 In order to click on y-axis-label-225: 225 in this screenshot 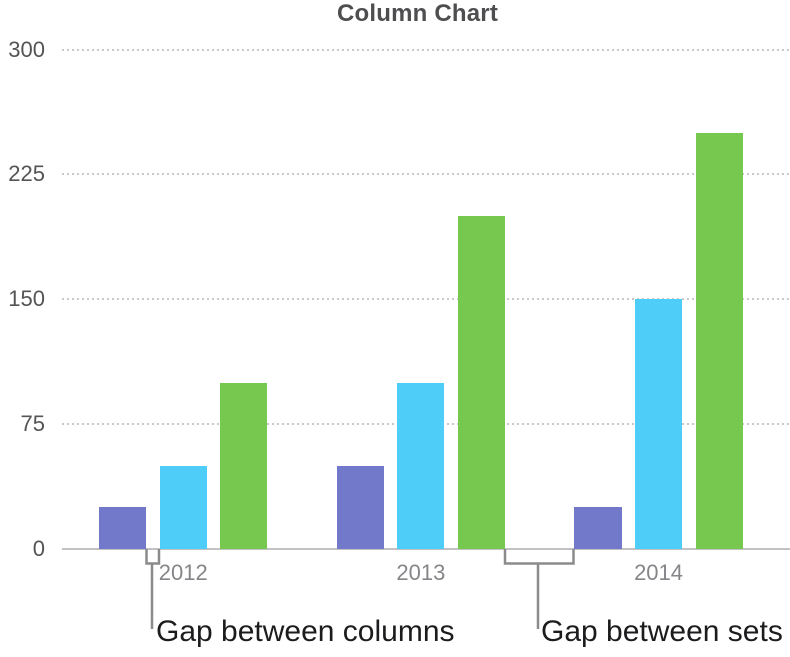, I will do `click(26, 174)`.